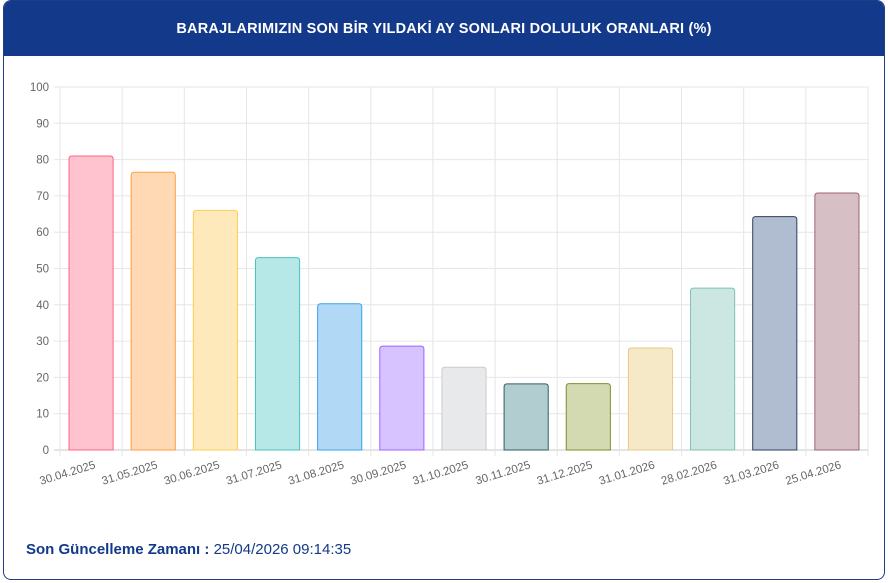 The width and height of the screenshot is (888, 583). Describe the element at coordinates (42, 270) in the screenshot. I see `y-tick-label: 50` at that location.